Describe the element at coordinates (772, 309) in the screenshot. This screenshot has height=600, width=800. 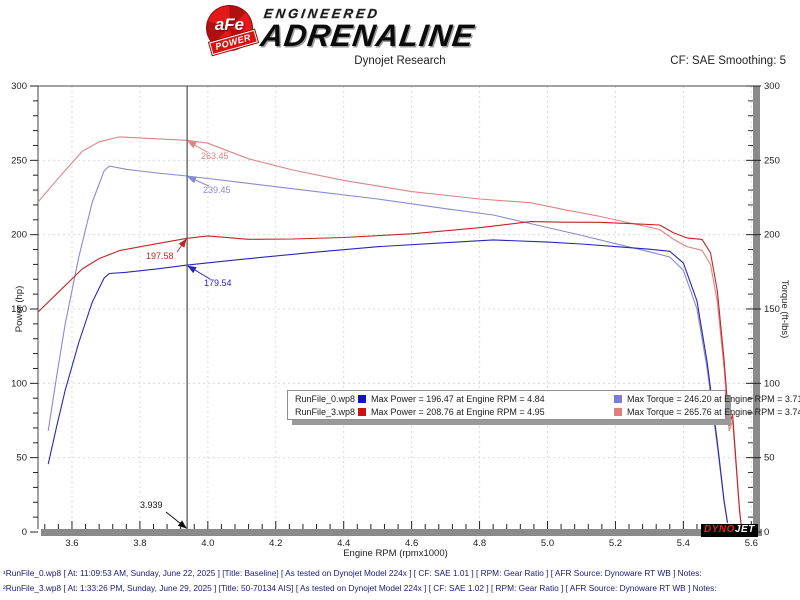
I see `torque-tick-label: 150` at that location.